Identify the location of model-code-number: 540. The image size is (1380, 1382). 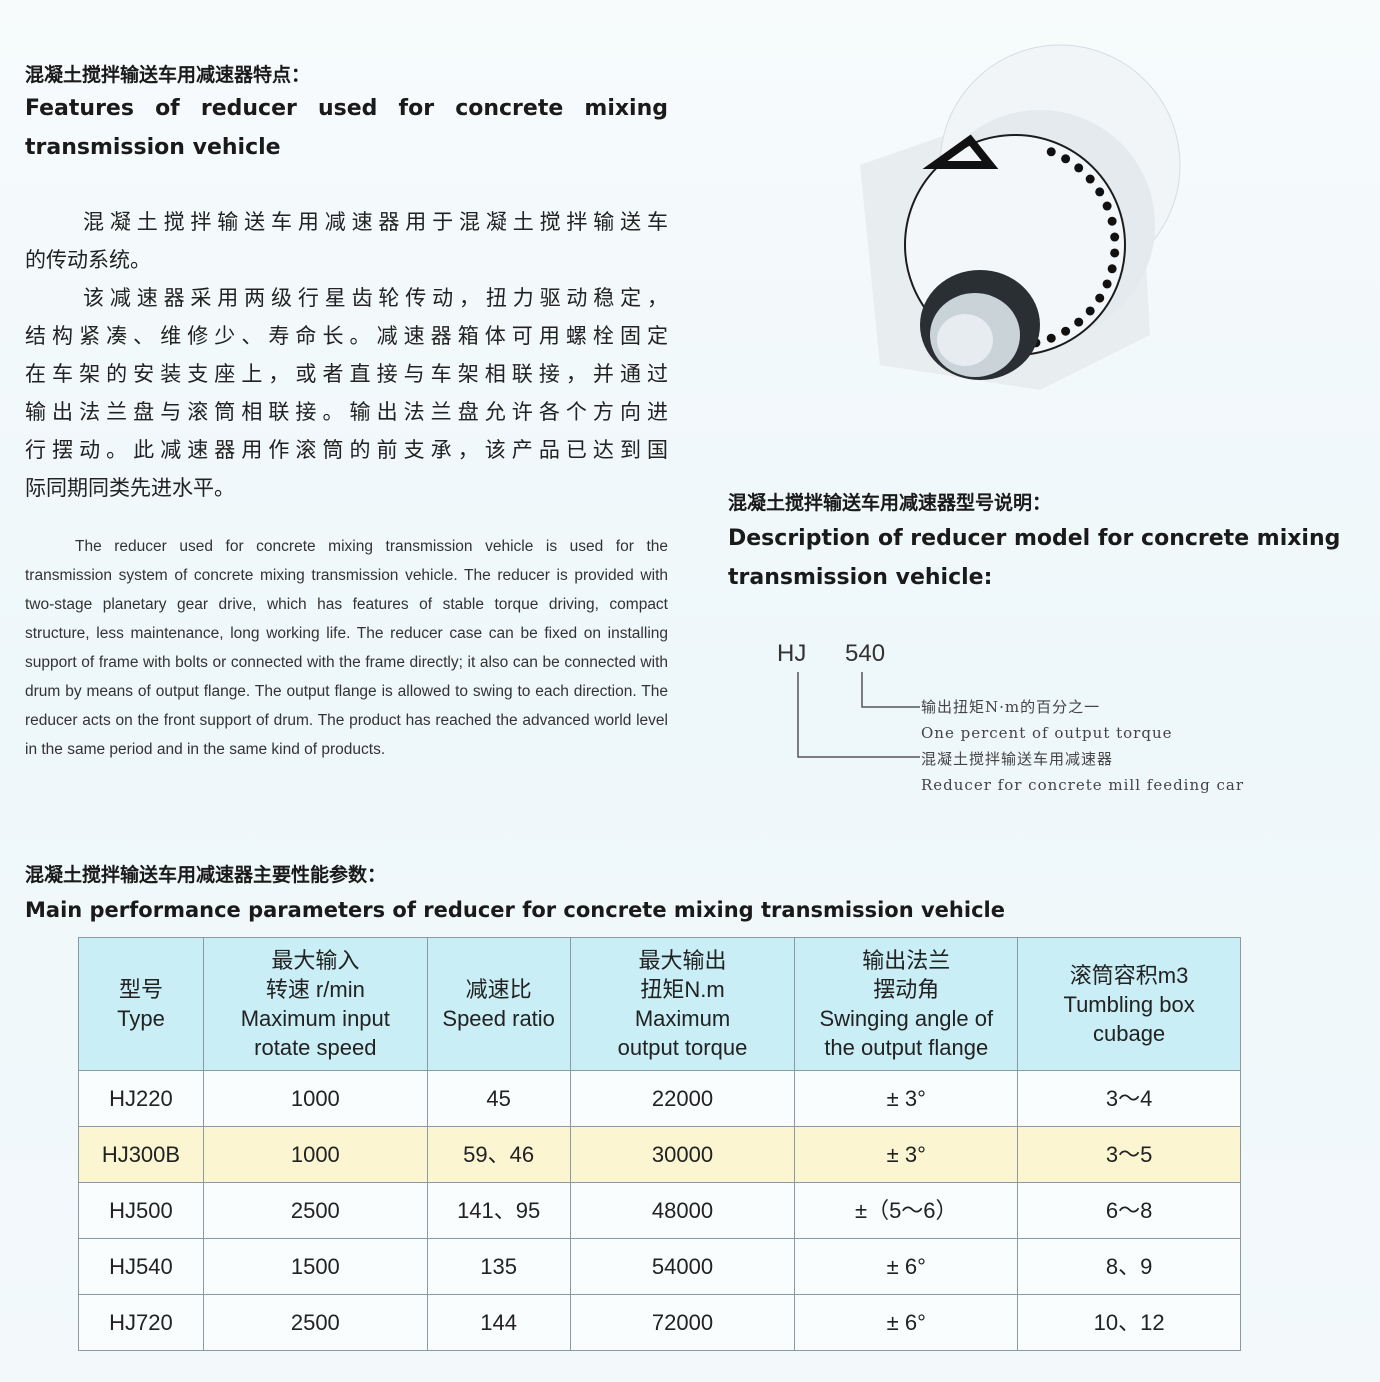
(865, 653).